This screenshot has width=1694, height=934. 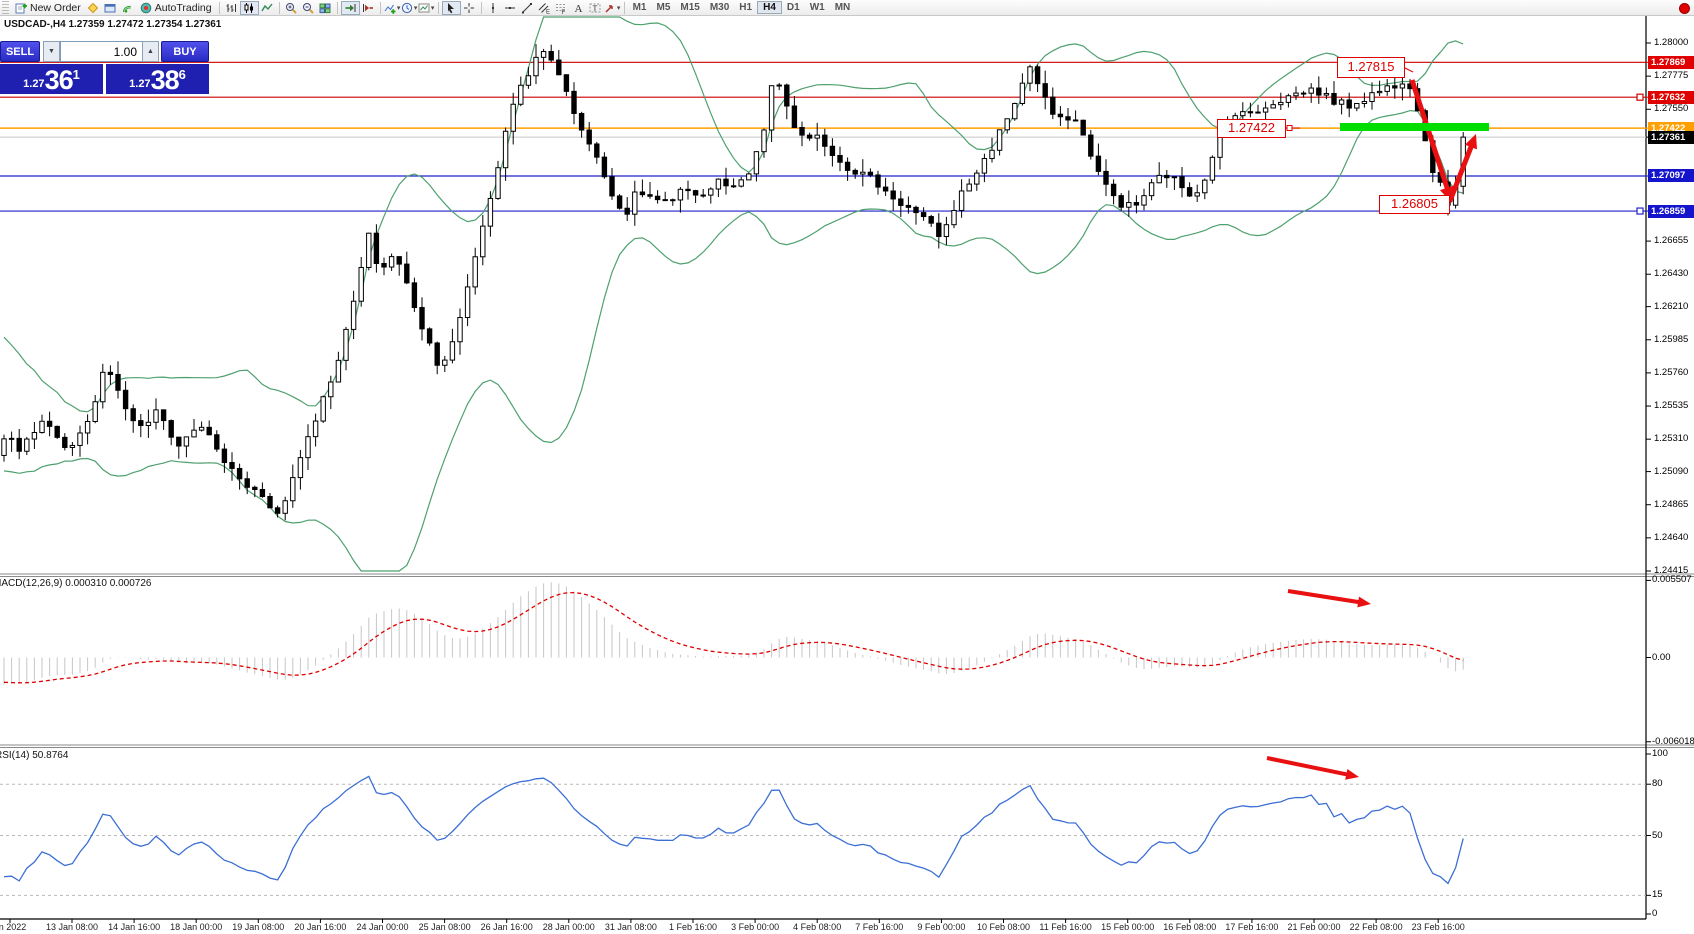 I want to click on candlestick-chart-icon, so click(x=249, y=7).